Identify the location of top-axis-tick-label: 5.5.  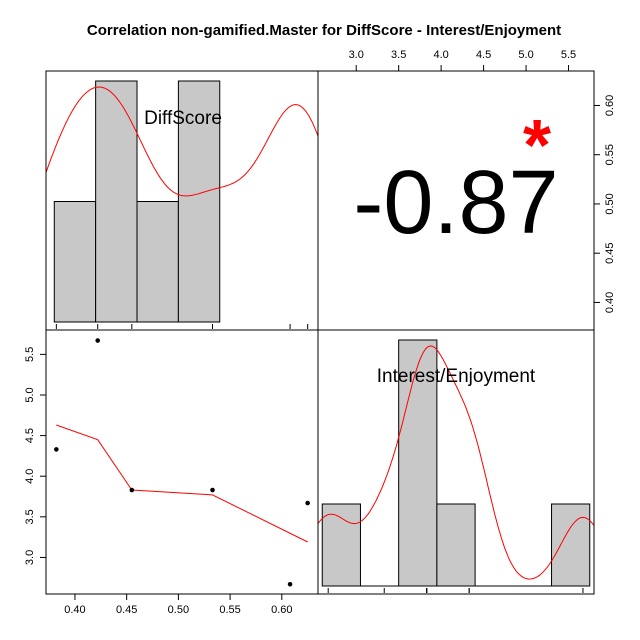
(568, 55).